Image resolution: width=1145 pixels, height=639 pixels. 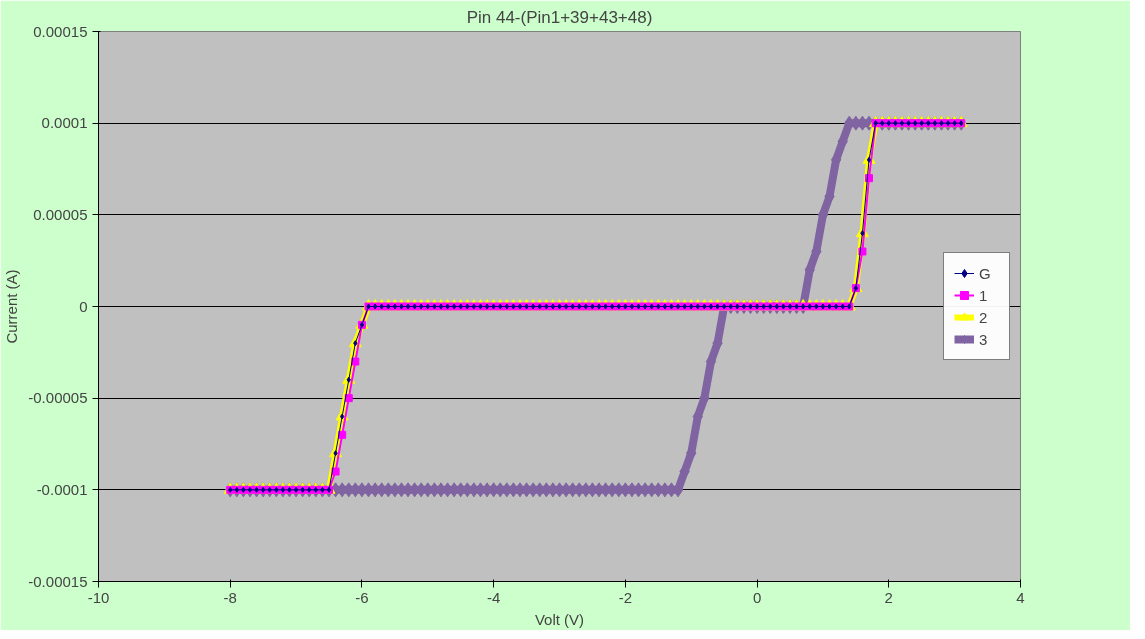 What do you see at coordinates (230, 597) in the screenshot?
I see `x-tick-label: -8` at bounding box center [230, 597].